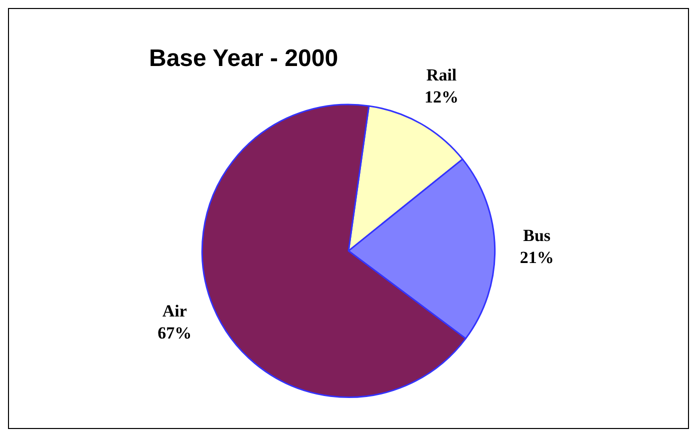  What do you see at coordinates (441, 97) in the screenshot?
I see `data-label: 12%` at bounding box center [441, 97].